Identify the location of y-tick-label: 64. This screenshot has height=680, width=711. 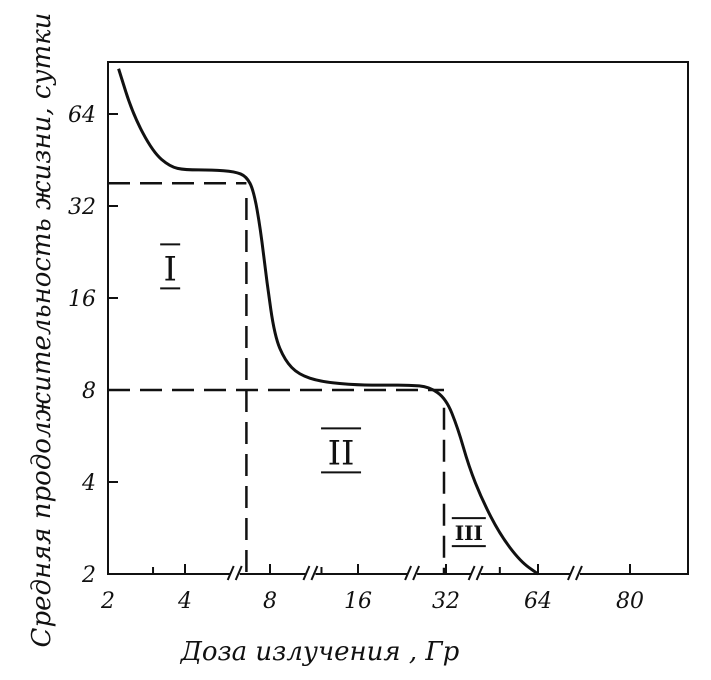
(82, 115).